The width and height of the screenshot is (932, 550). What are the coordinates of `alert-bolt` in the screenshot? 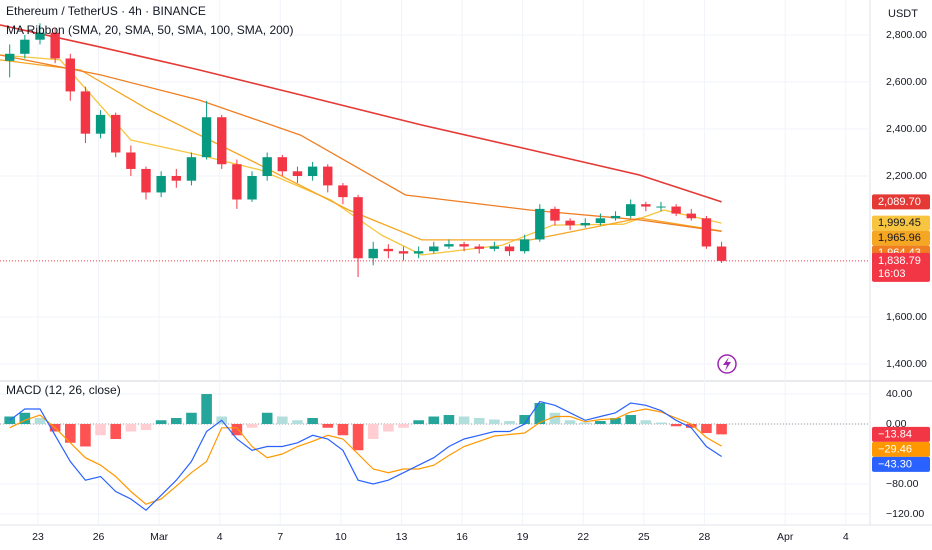 It's located at (727, 364).